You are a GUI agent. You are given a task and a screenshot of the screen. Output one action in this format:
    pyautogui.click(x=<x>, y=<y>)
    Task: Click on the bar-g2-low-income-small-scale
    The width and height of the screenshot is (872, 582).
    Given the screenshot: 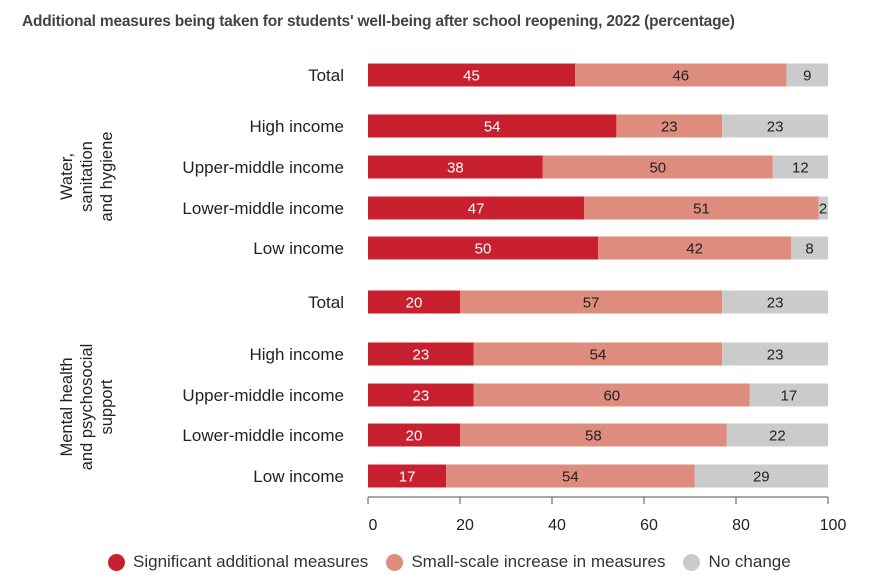 What is the action you would take?
    pyautogui.click(x=570, y=476)
    